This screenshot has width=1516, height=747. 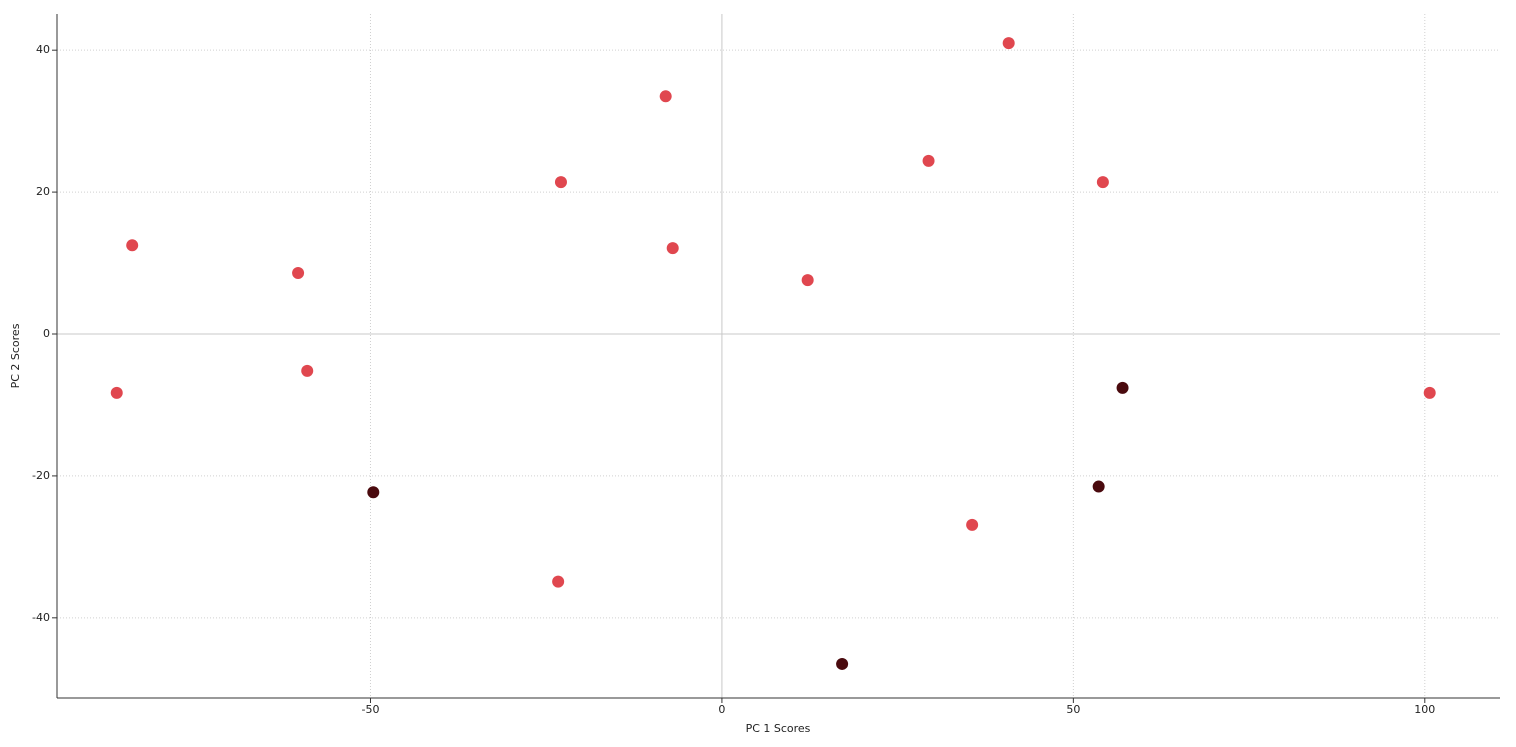 What do you see at coordinates (370, 709) in the screenshot?
I see `x-tick-label: -50` at bounding box center [370, 709].